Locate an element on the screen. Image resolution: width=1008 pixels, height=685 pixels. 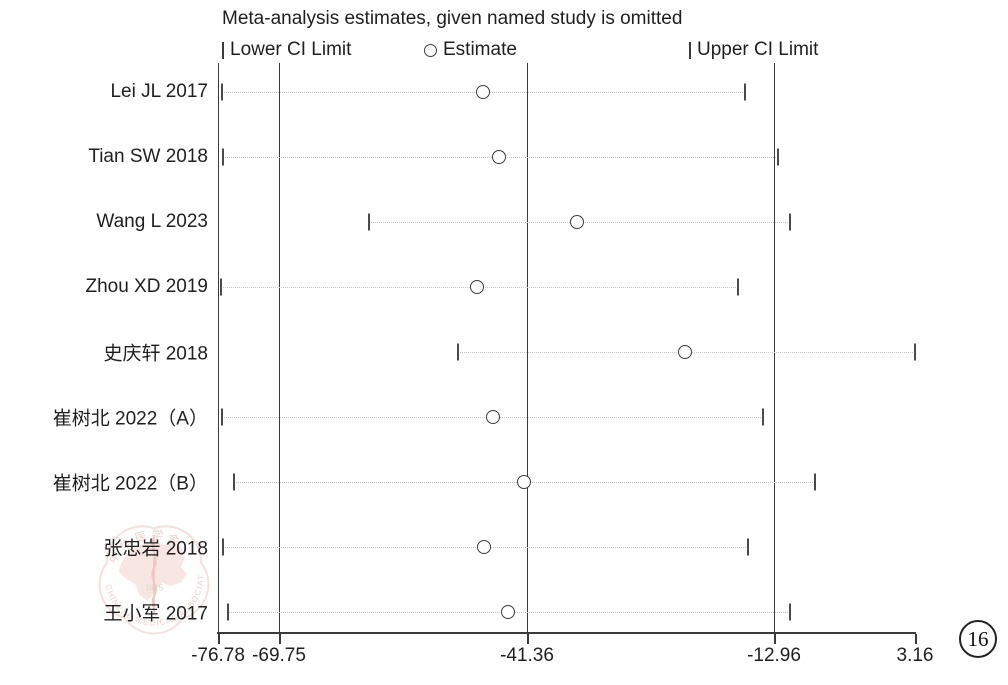
x-axis-line is located at coordinates (566, 633).